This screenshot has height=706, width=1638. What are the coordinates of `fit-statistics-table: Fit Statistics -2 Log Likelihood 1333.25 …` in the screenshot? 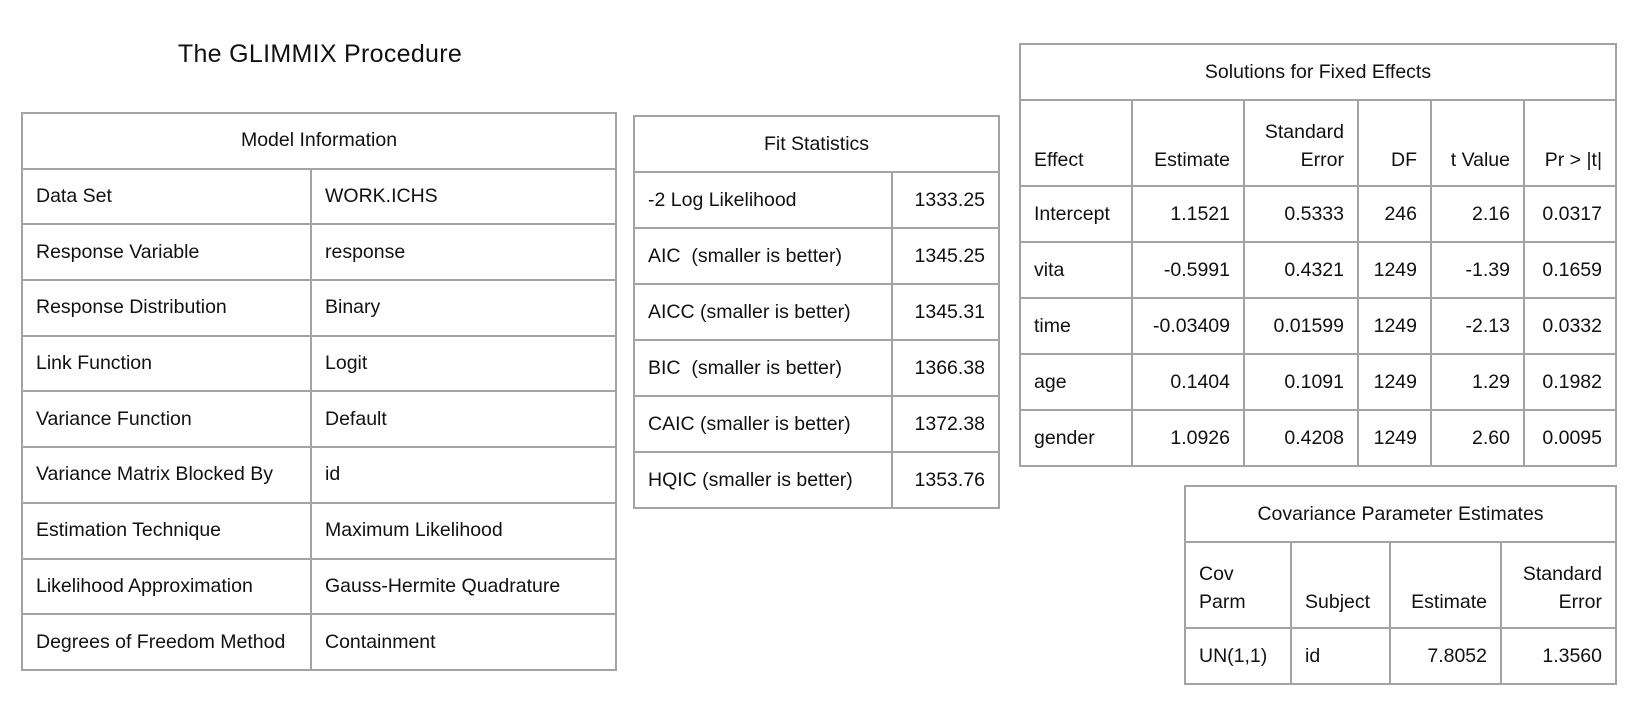 It's located at (816, 312).